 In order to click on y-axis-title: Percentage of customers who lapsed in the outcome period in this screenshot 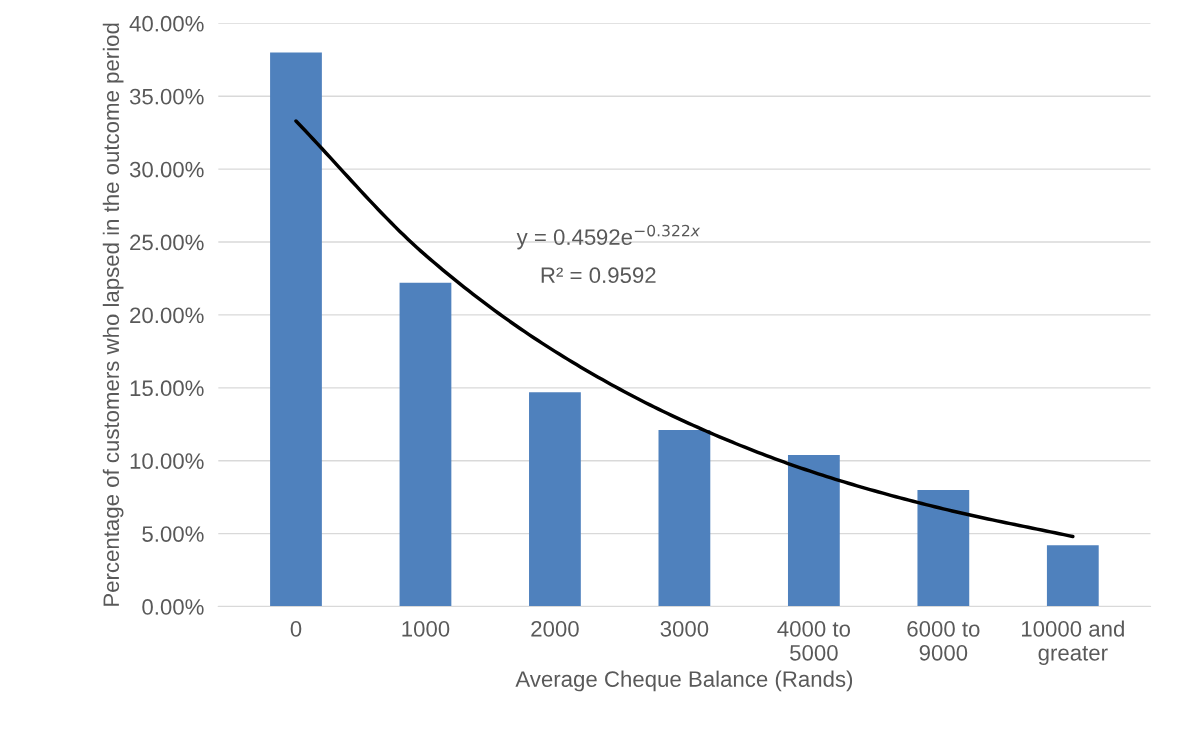, I will do `click(113, 314)`.